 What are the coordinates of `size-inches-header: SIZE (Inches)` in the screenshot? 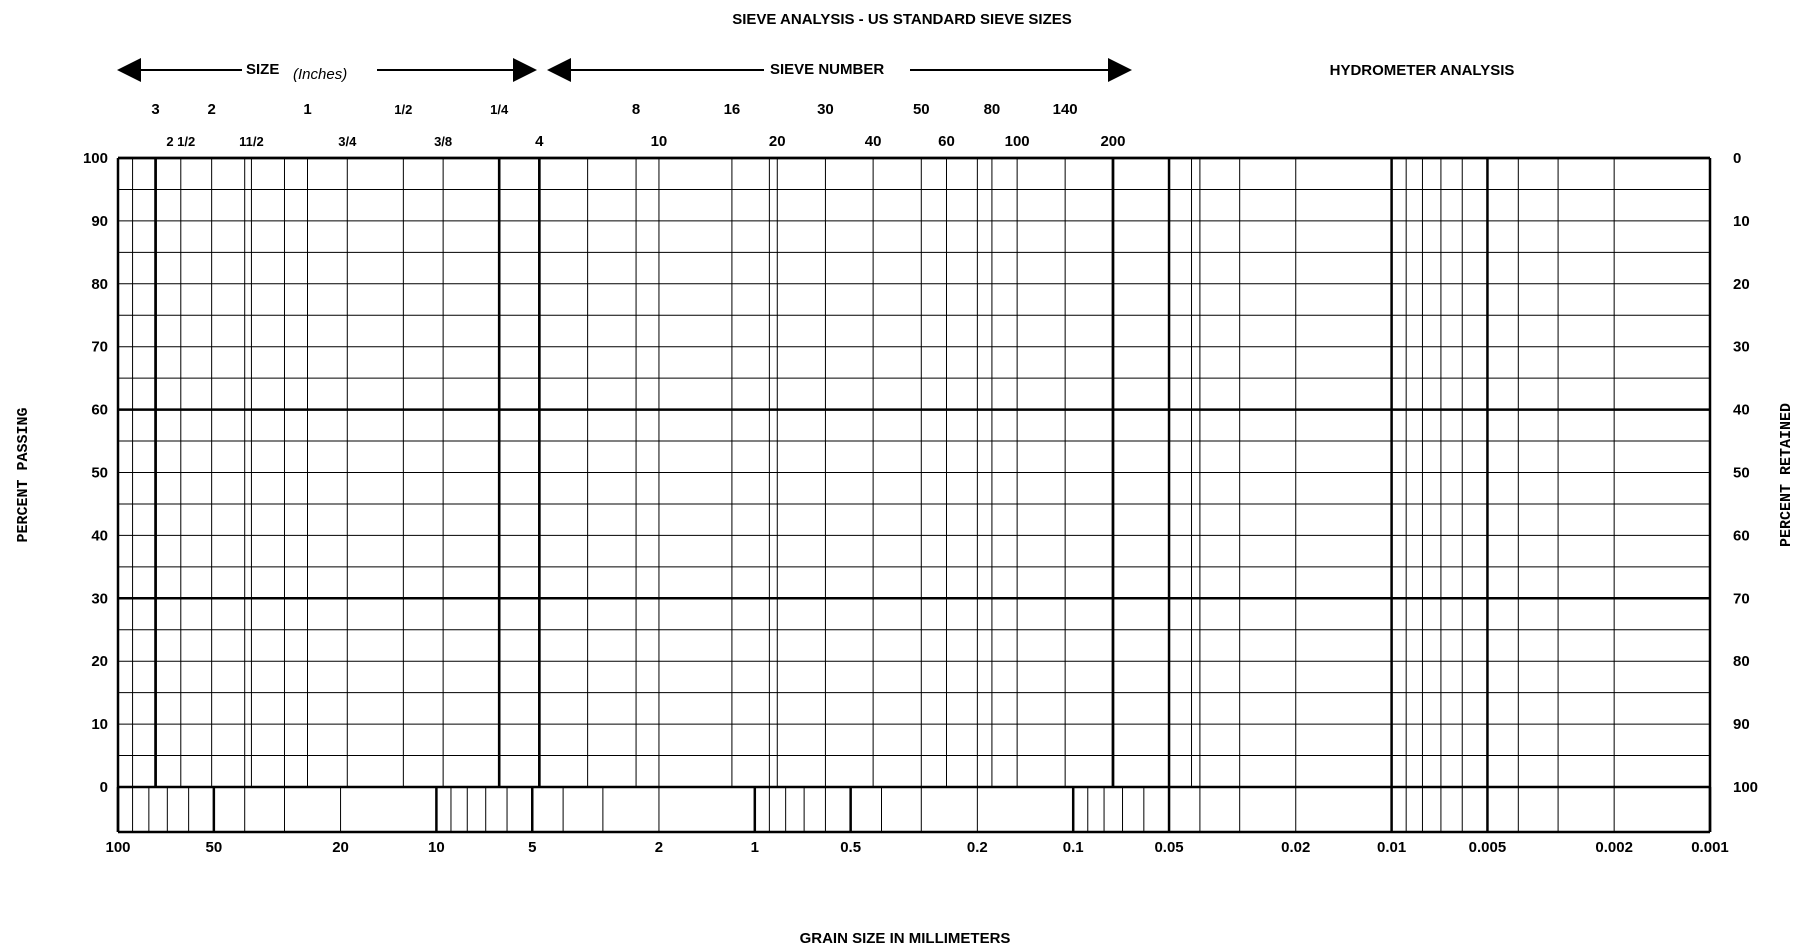 It's located at (327, 70).